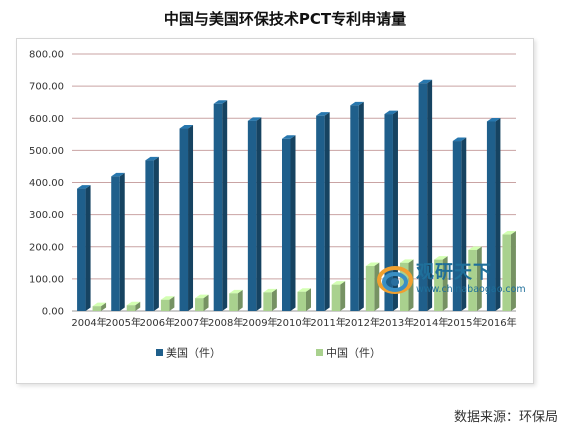  What do you see at coordinates (395, 280) in the screenshot?
I see `swirl-logo-icon` at bounding box center [395, 280].